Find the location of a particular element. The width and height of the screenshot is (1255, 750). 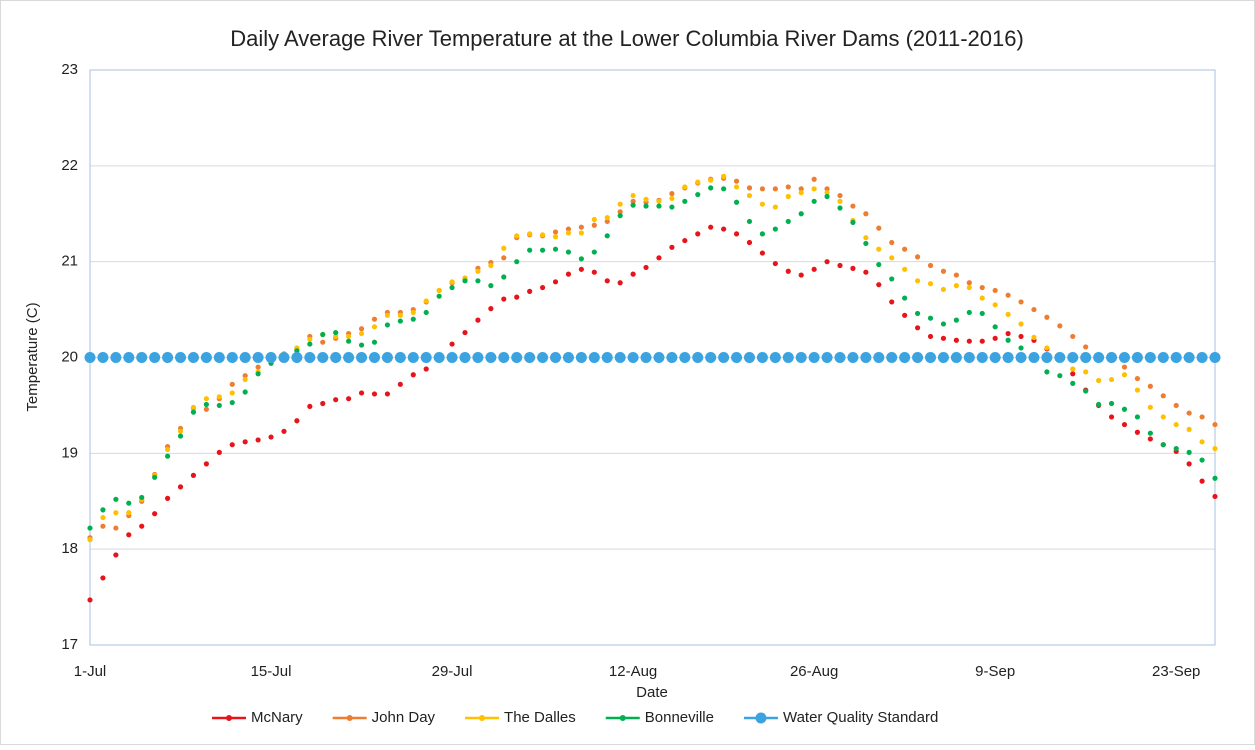

y-tick-label: 20 is located at coordinates (69, 356).